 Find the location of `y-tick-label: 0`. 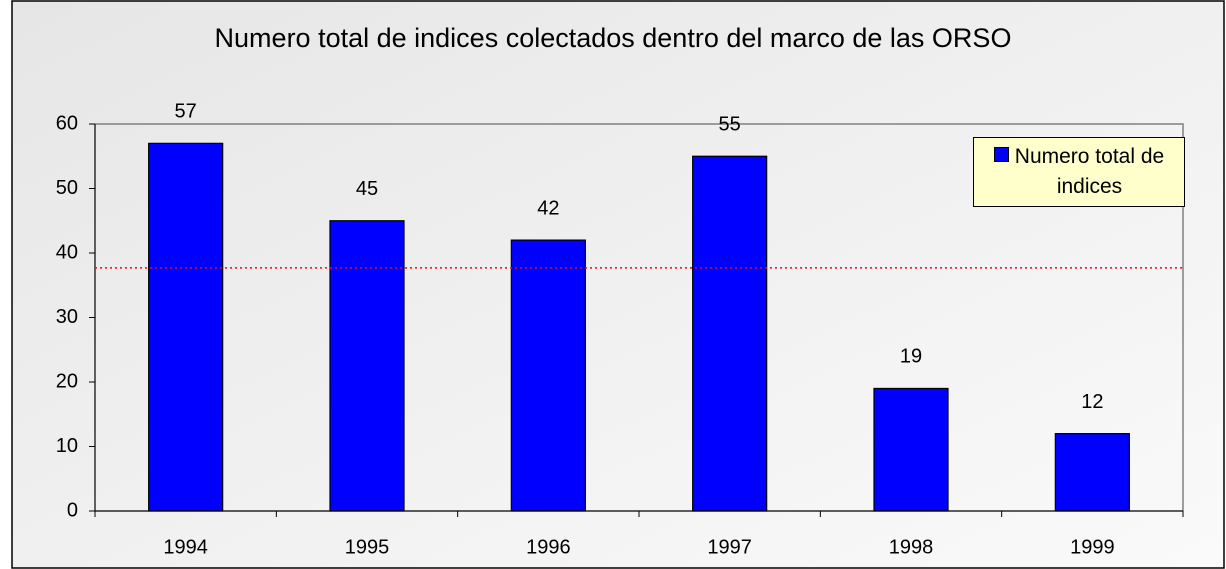

y-tick-label: 0 is located at coordinates (72, 510).